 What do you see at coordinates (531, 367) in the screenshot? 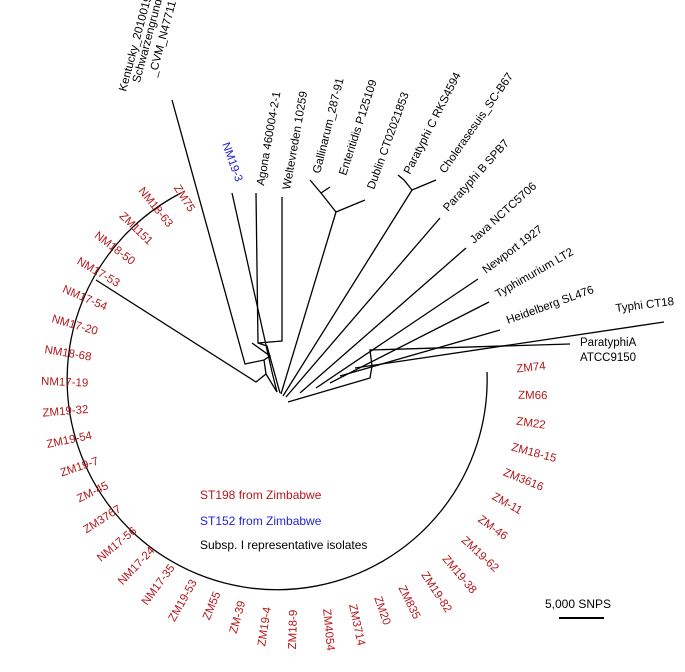
I see `tip-label-zm74: ZM74` at bounding box center [531, 367].